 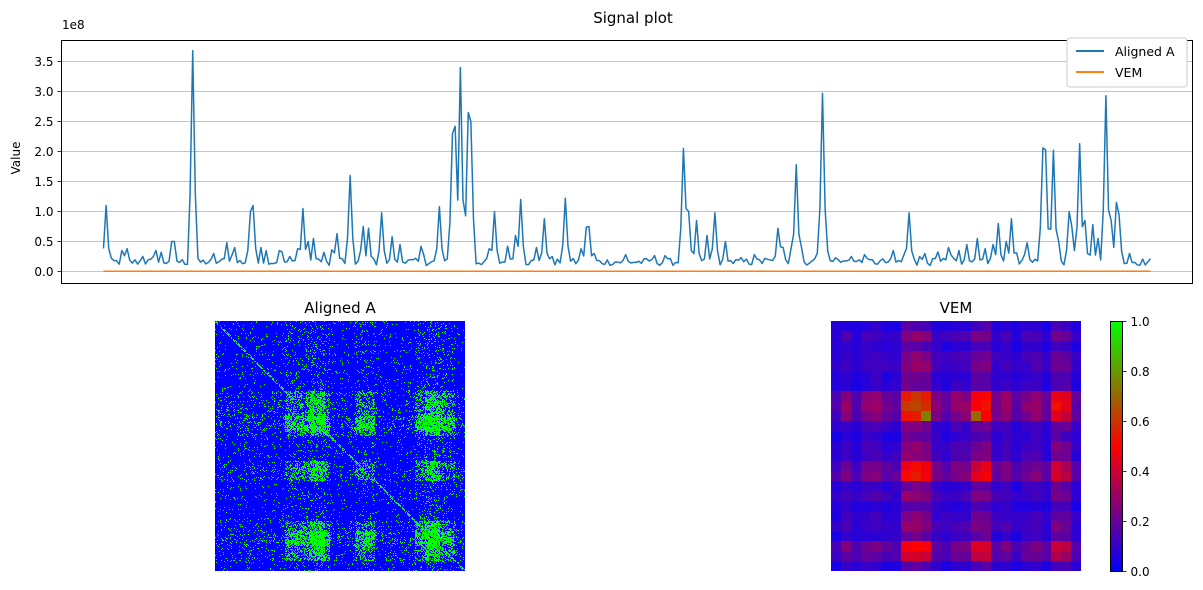 What do you see at coordinates (16, 158) in the screenshot?
I see `y-axis-label: Value` at bounding box center [16, 158].